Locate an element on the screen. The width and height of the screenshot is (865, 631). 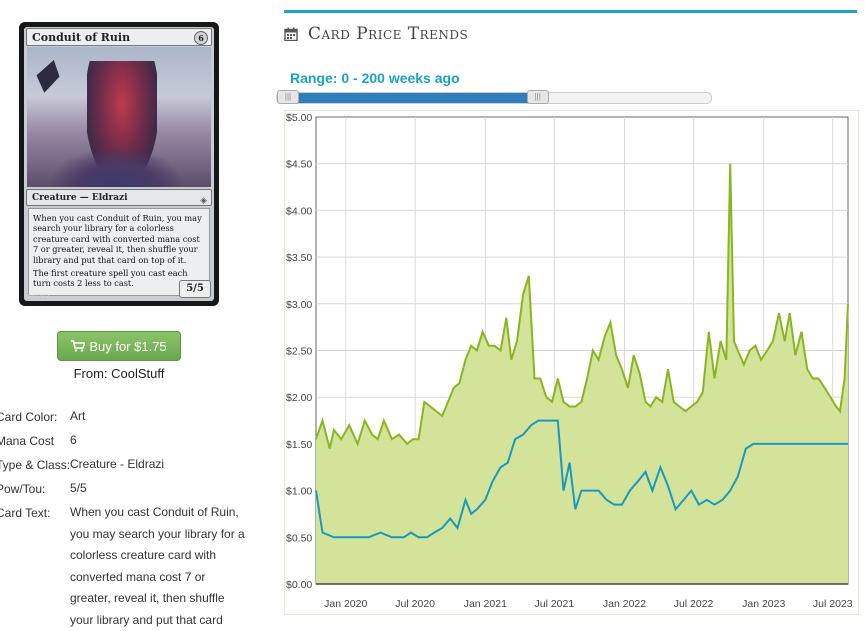
x-tick-label: Jan 2020 is located at coordinates (345, 604).